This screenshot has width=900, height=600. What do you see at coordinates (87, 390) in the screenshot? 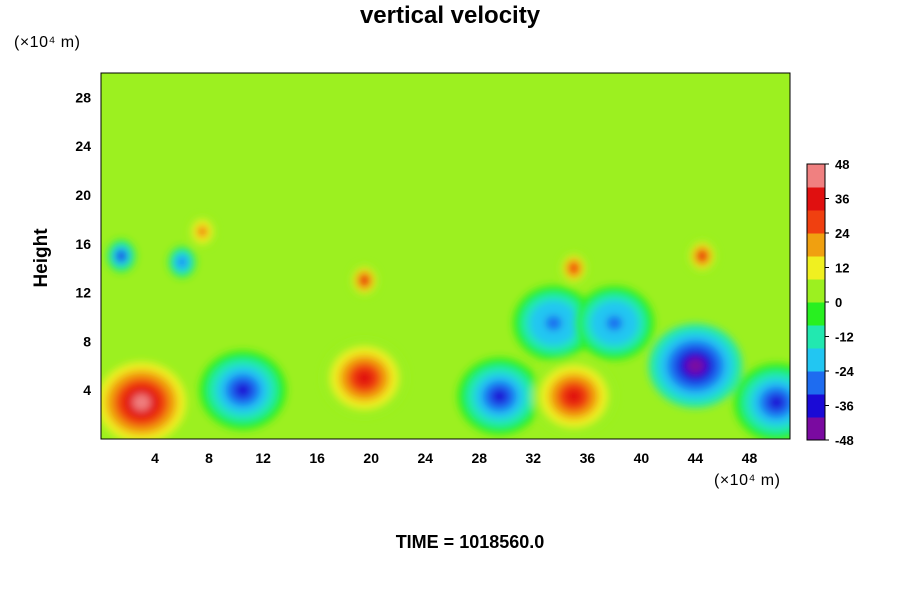
I see `y-tick-label: 4` at bounding box center [87, 390].